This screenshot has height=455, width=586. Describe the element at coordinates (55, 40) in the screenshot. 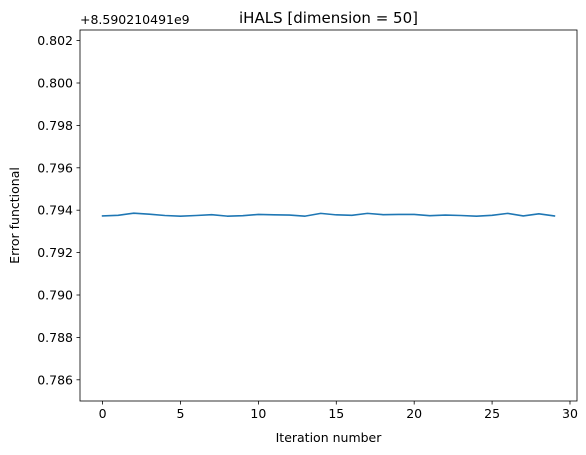

I see `y-tick-label: 0.802` at that location.